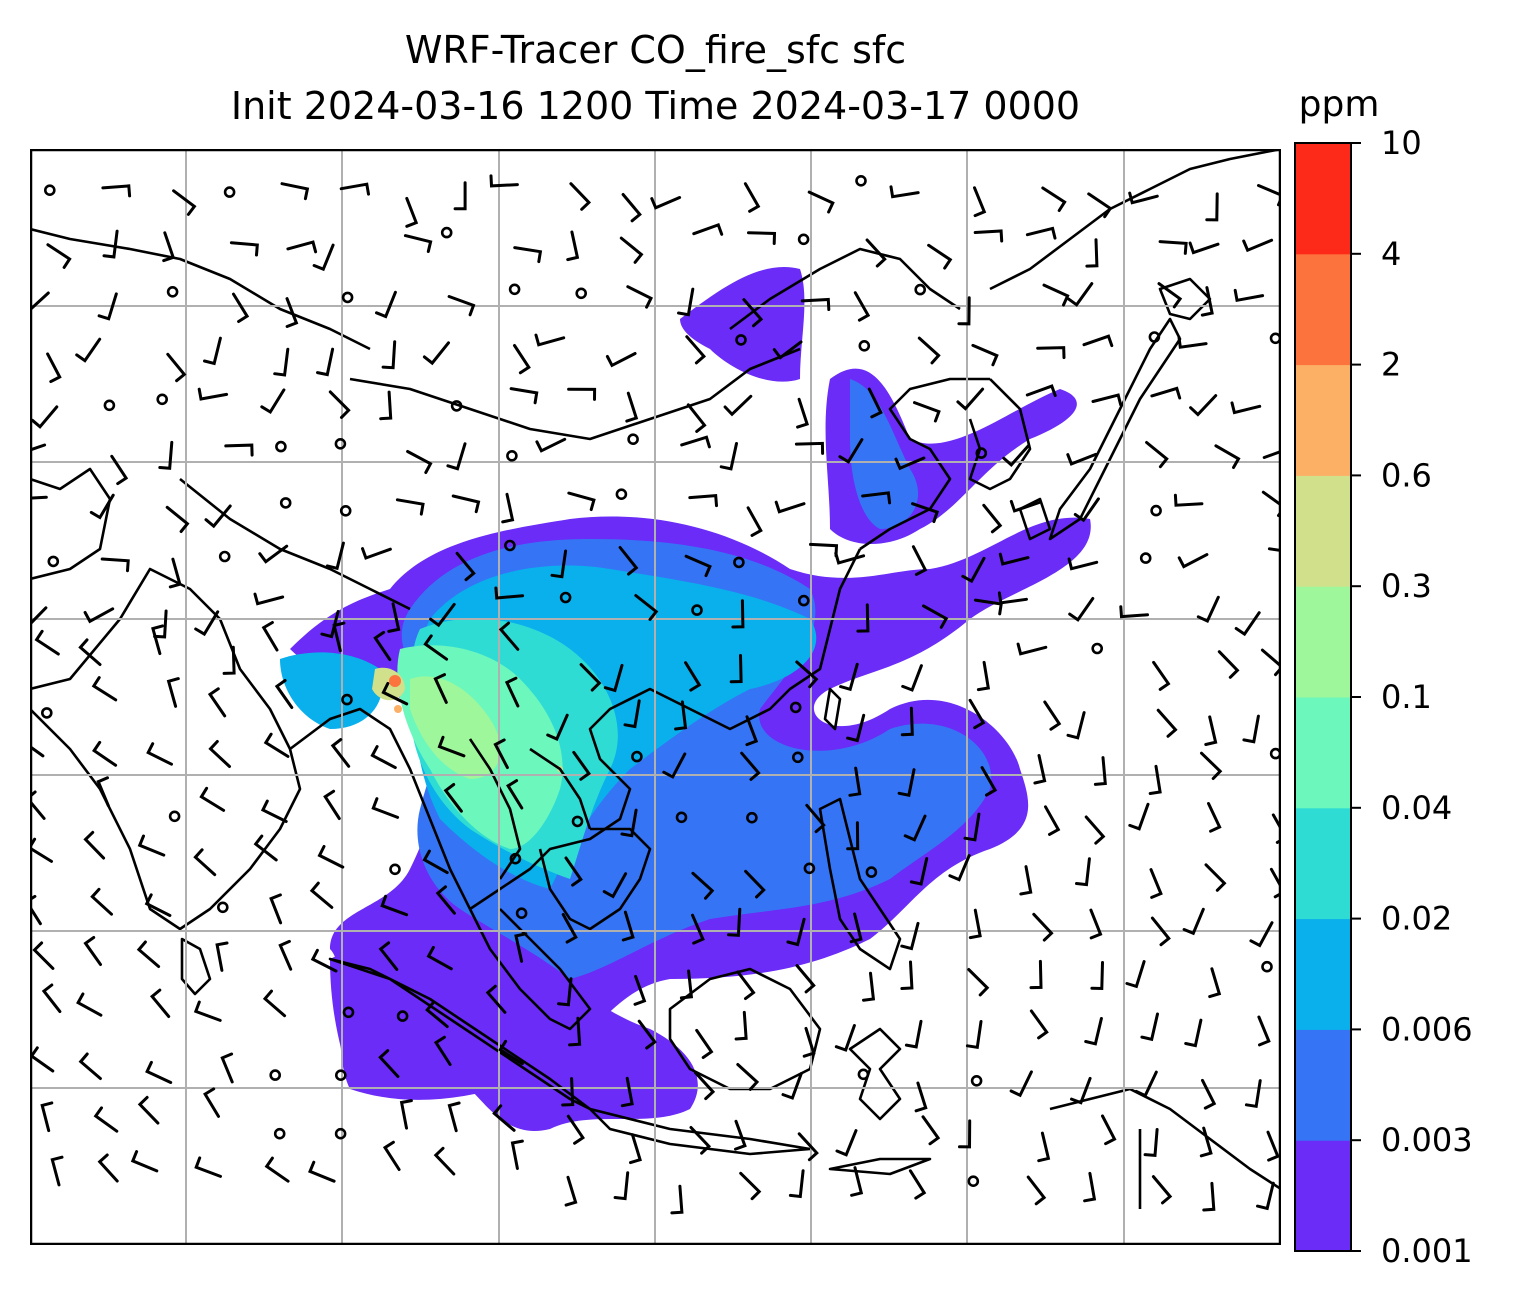 The image size is (1528, 1306). I want to click on colorbar-tick-label: 0.02, so click(1416, 919).